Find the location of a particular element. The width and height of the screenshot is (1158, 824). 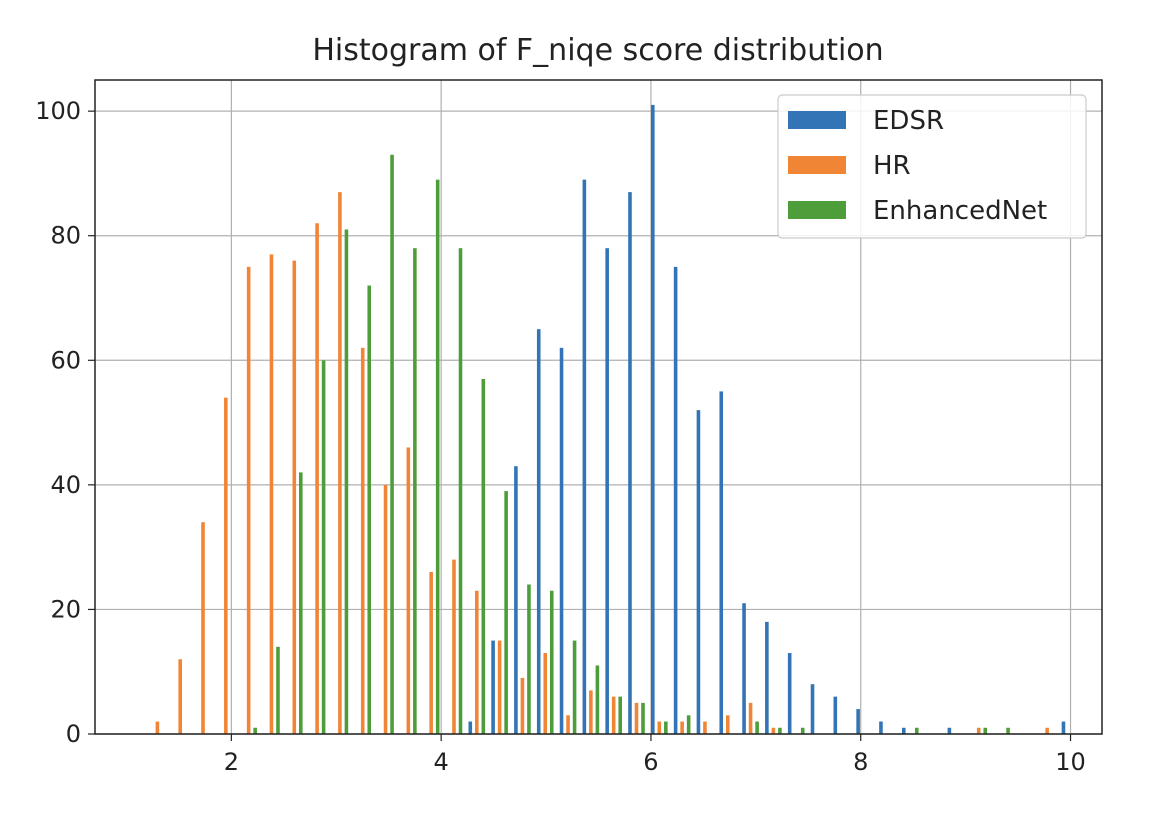

x-tick-label: 8 is located at coordinates (860, 762).